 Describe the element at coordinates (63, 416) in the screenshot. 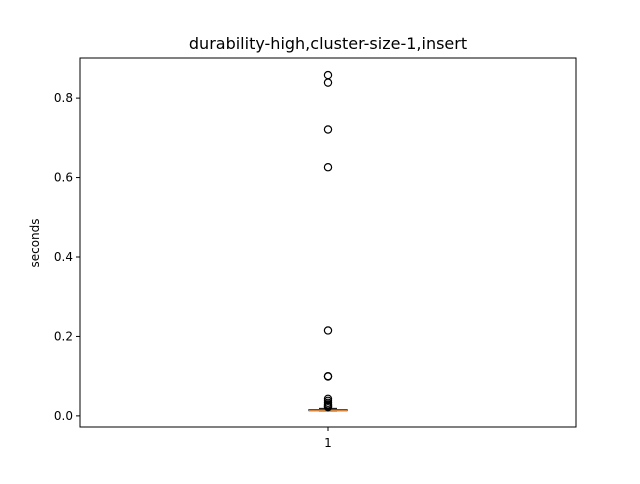

I see `y-tick-label: 0.0` at that location.